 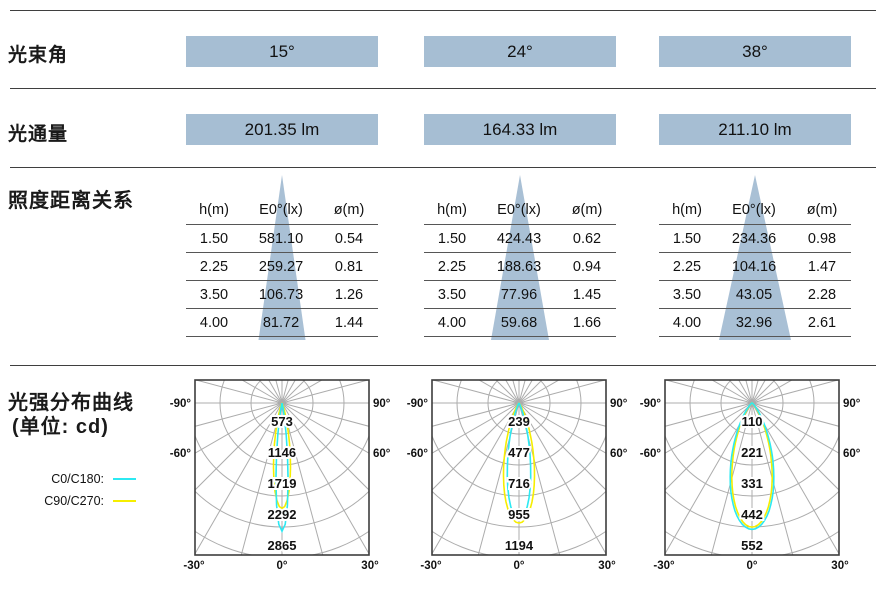 I want to click on table-cell: 43.05, so click(x=754, y=294).